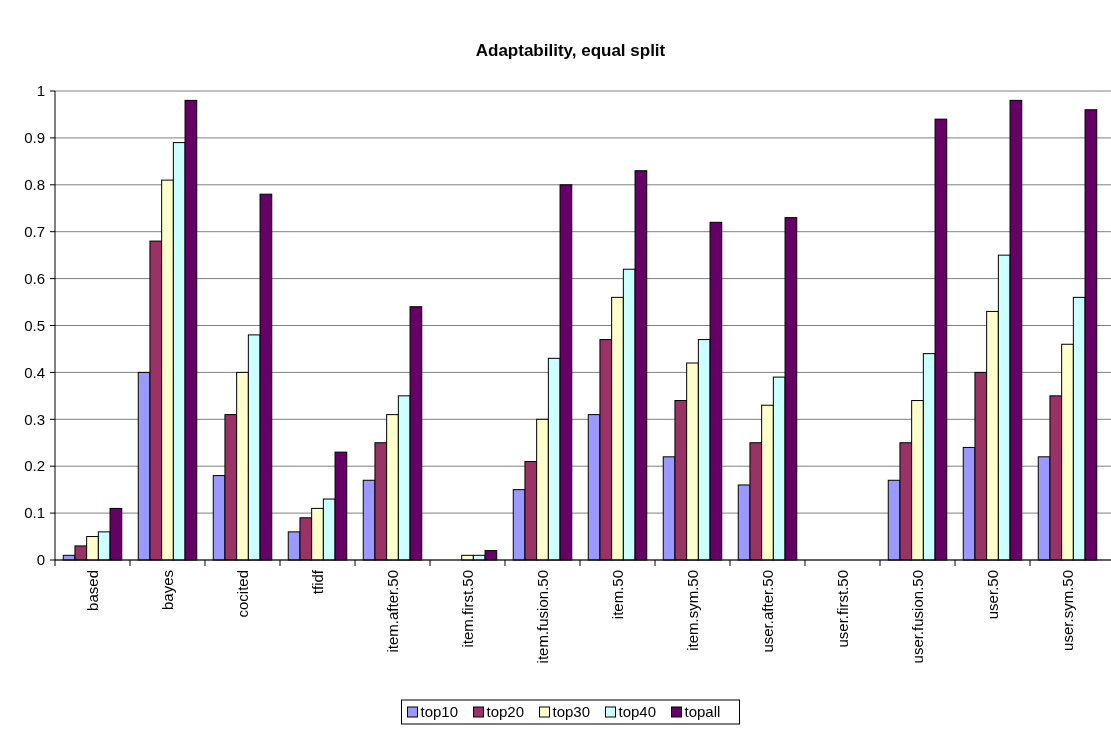 The width and height of the screenshot is (1111, 750). I want to click on y-tick-label: 0.5, so click(34, 325).